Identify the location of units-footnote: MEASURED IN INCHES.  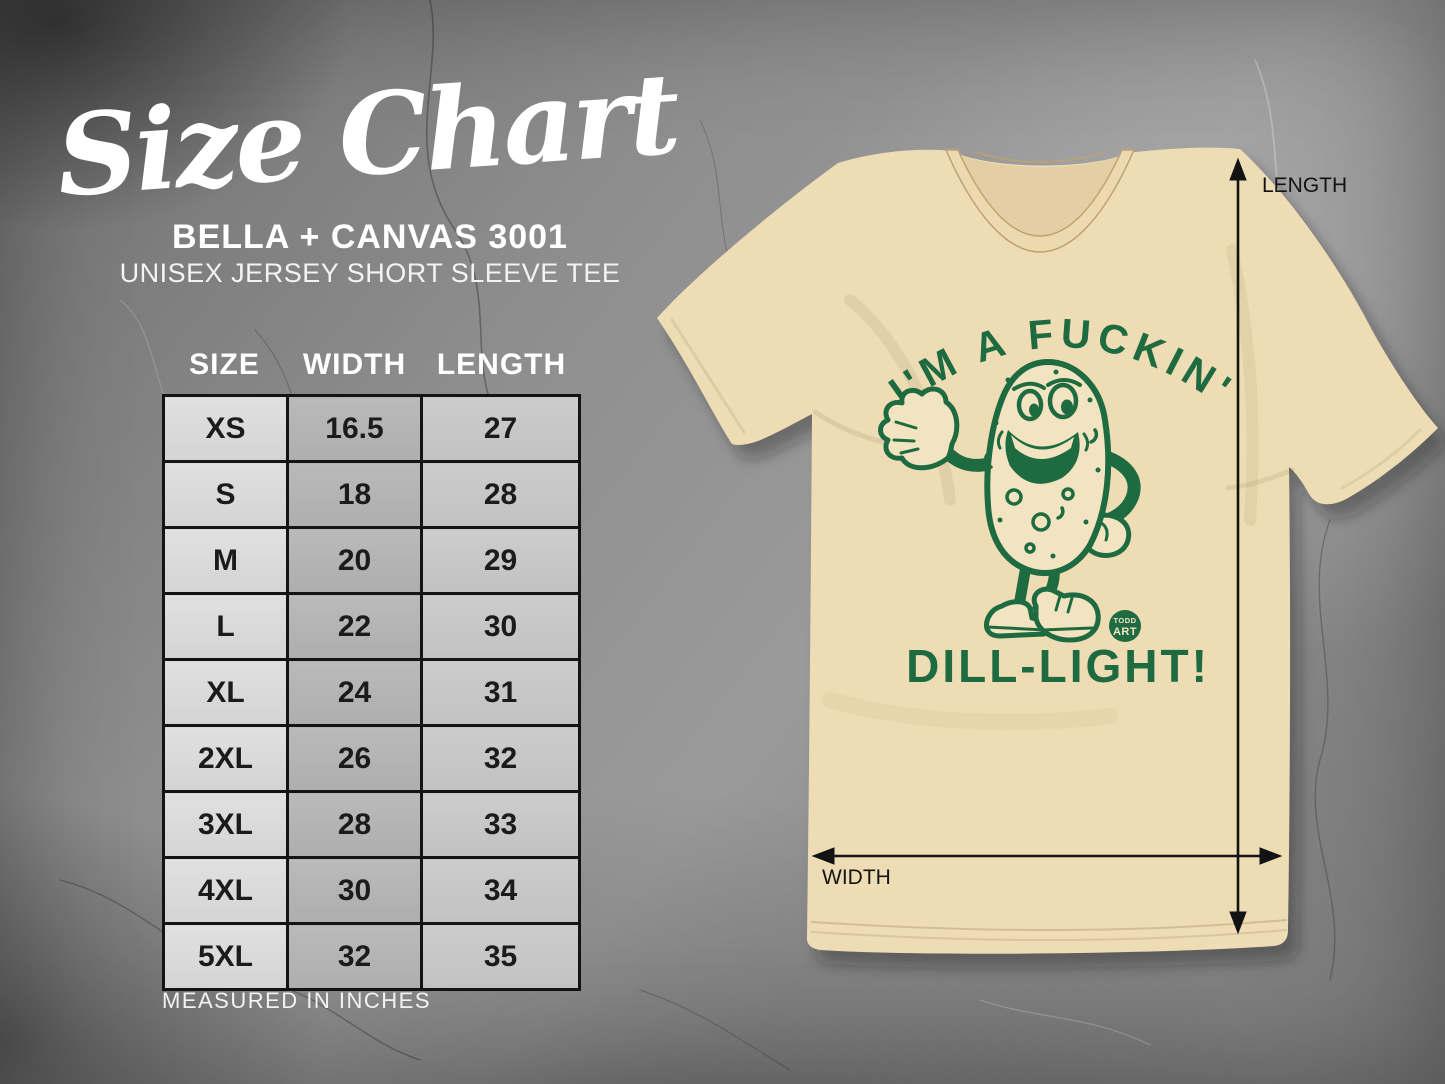
(297, 1000).